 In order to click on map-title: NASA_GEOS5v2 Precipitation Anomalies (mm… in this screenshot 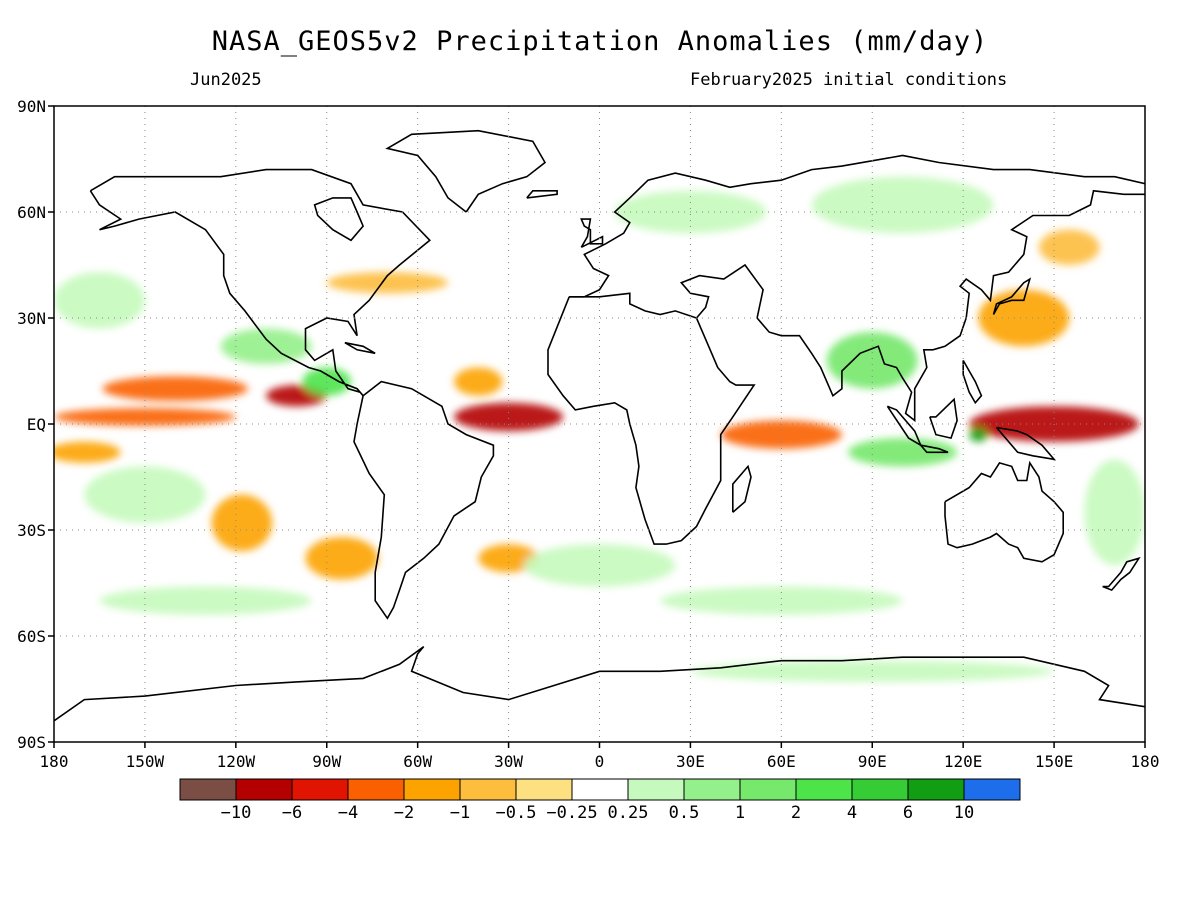, I will do `click(600, 41)`.